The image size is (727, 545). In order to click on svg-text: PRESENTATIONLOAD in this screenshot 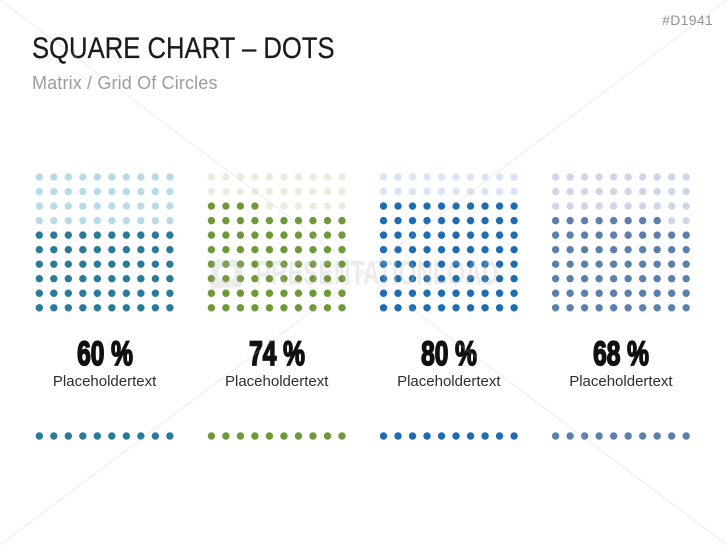, I will do `click(377, 273)`.